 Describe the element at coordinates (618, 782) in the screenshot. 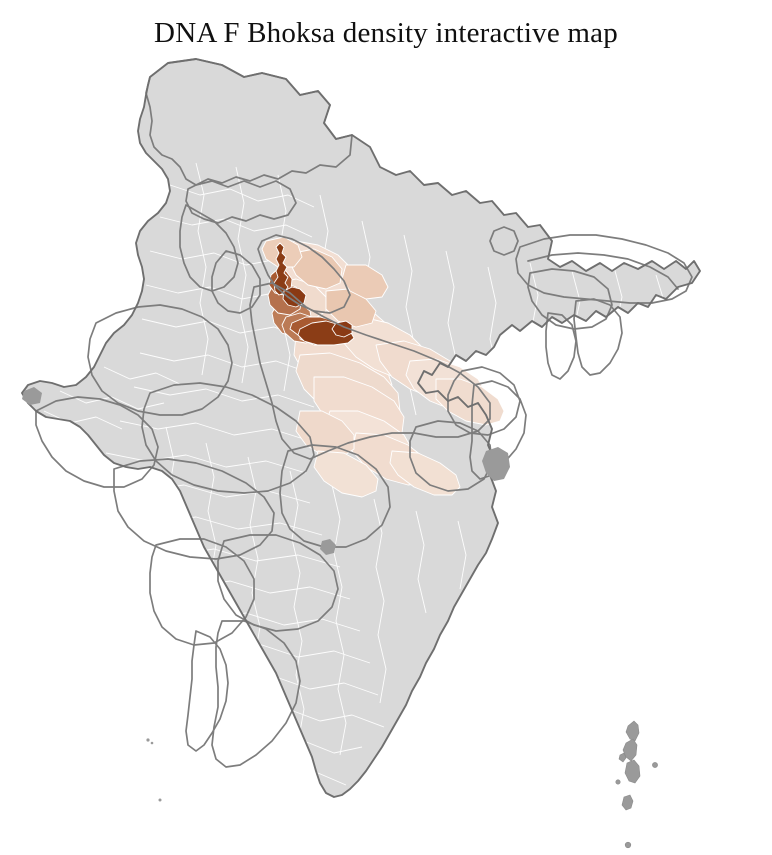

I see `island-dot-barren` at that location.